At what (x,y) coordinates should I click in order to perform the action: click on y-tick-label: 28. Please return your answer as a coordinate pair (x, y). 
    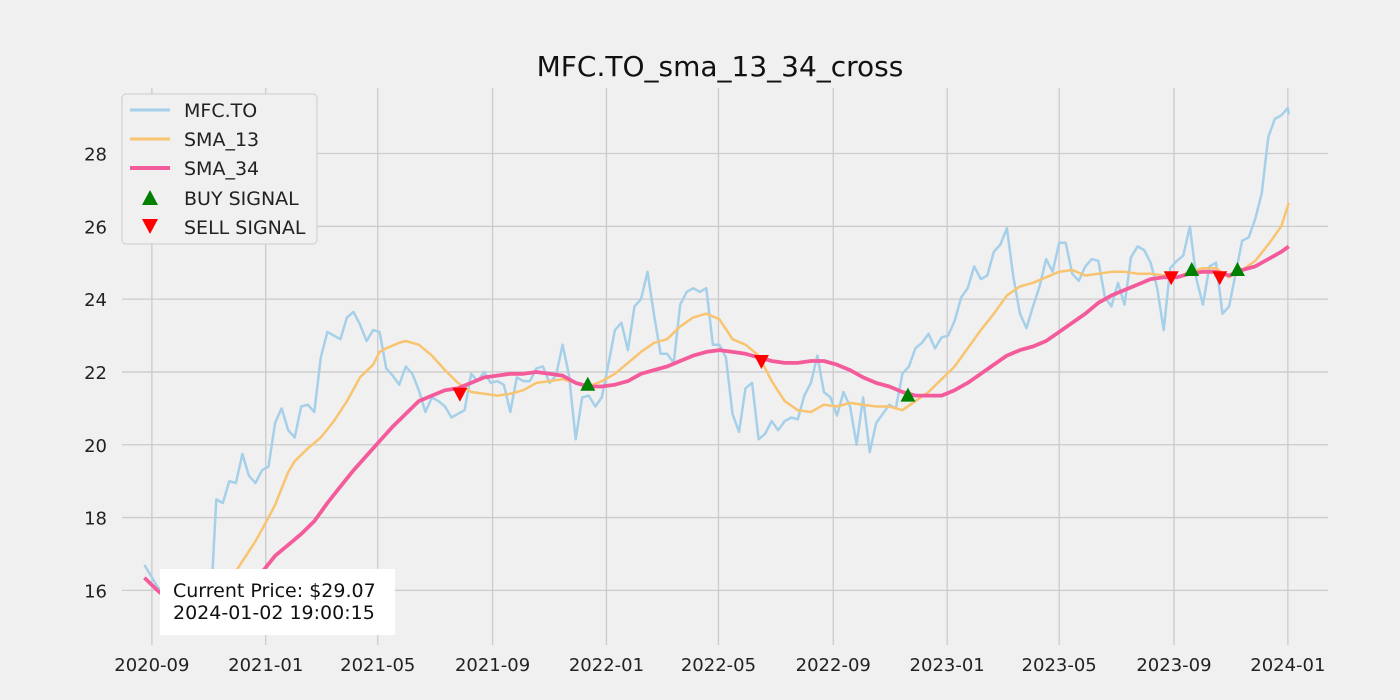
    Looking at the image, I should click on (95, 155).